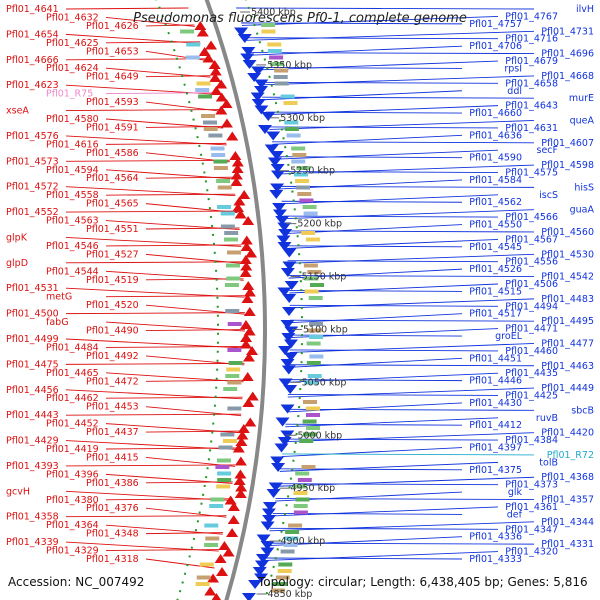 The image size is (600, 600). What do you see at coordinates (112, 178) in the screenshot?
I see `gene-label-pfl01-4564: Pfl01_4564` at bounding box center [112, 178].